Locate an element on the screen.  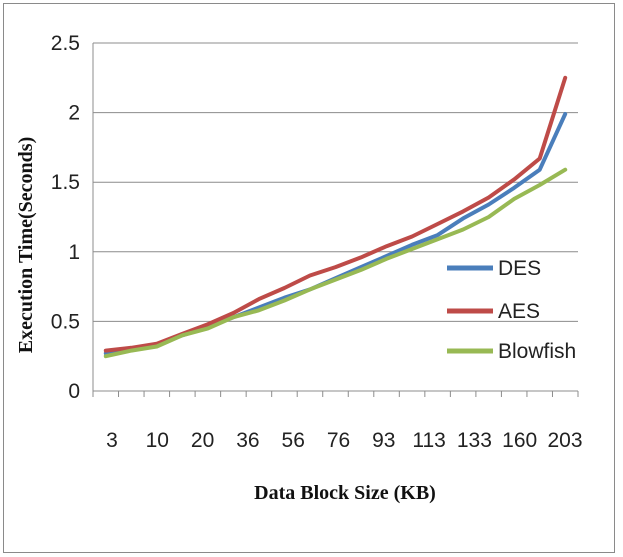
legend-label-blowfish: Blowfish is located at coordinates (537, 351).